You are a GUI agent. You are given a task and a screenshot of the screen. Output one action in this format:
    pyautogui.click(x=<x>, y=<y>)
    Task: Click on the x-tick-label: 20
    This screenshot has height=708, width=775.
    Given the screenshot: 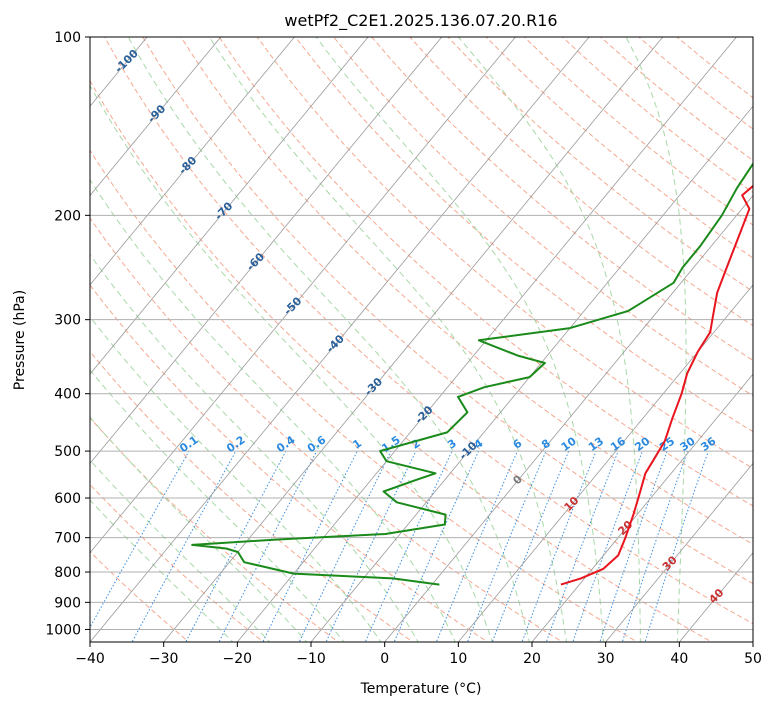 What is the action you would take?
    pyautogui.click(x=532, y=659)
    